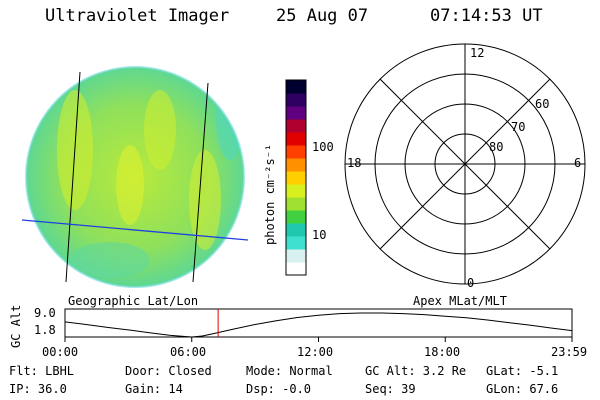 The width and height of the screenshot is (600, 400). Describe the element at coordinates (518, 127) in the screenshot. I see `polar-lat-70: 70` at that location.